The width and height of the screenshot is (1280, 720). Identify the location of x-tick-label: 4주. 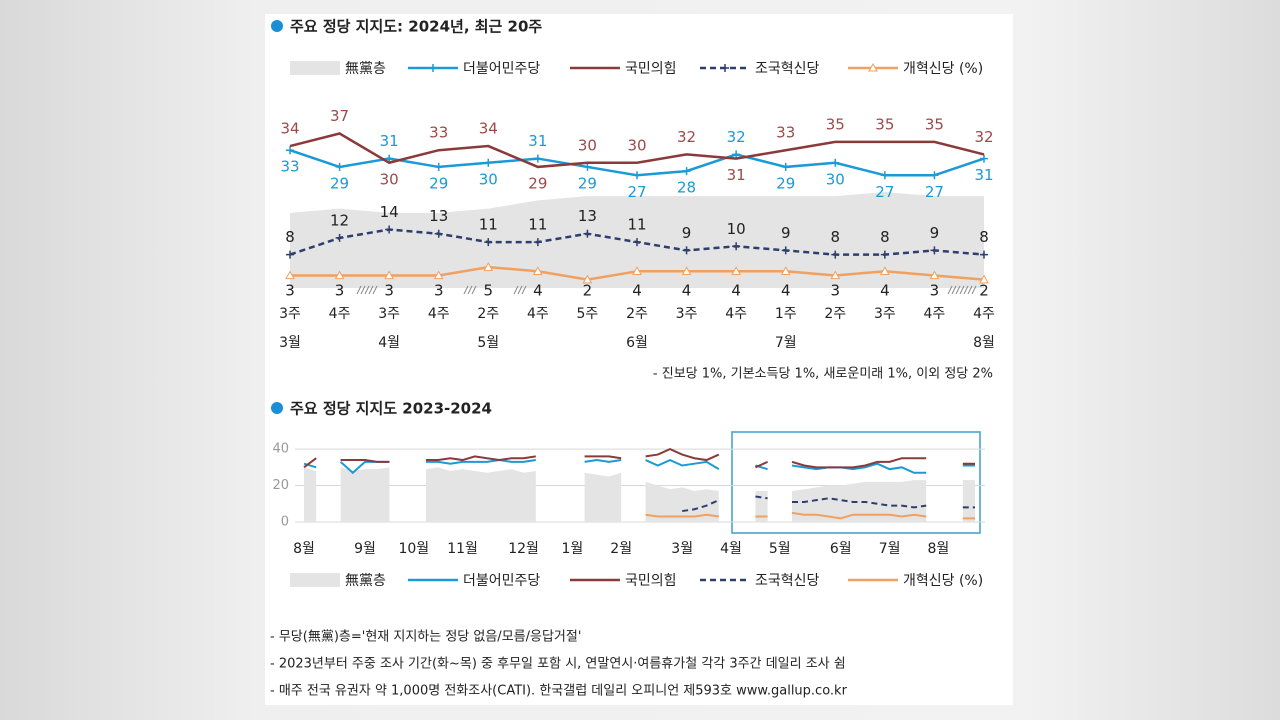
(538, 314).